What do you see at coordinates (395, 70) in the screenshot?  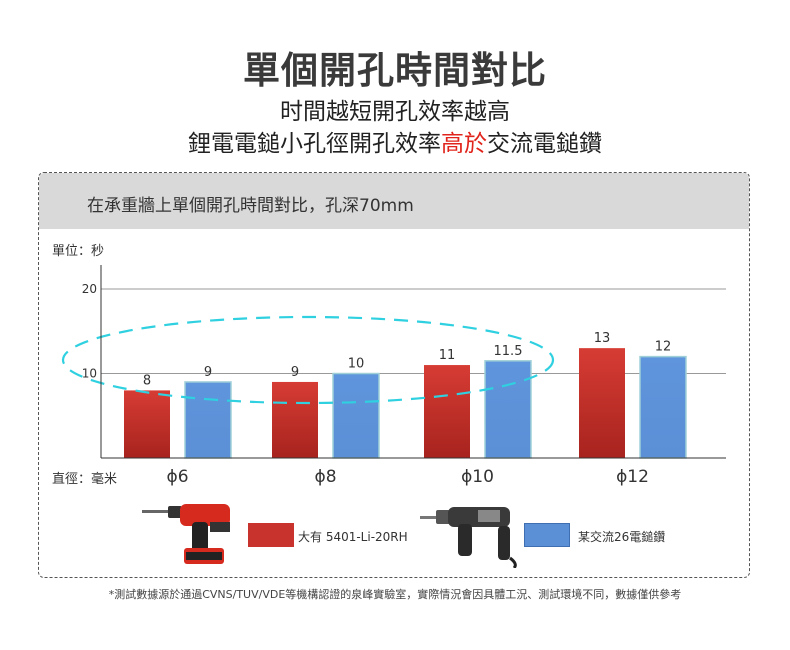 I see `page-title: 單個開孔時間對比` at bounding box center [395, 70].